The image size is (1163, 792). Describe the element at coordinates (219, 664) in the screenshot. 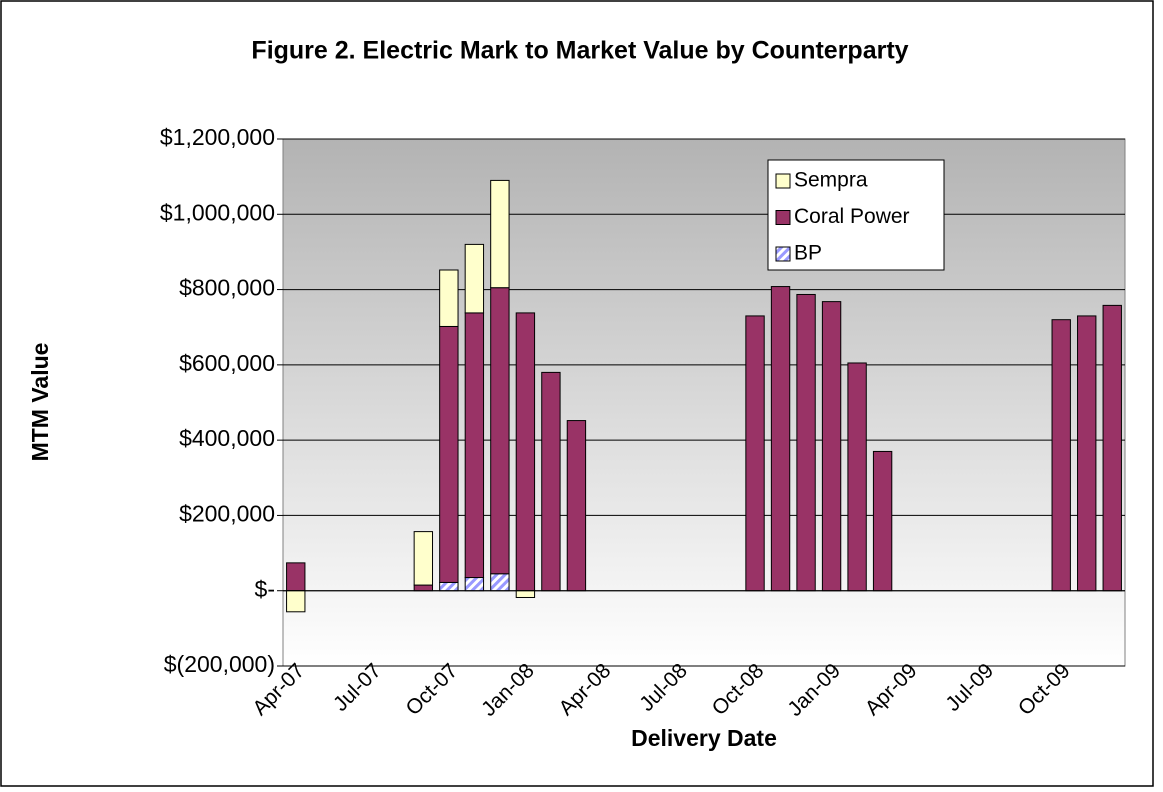

I see `y-tick-label: $(200,000)` at that location.